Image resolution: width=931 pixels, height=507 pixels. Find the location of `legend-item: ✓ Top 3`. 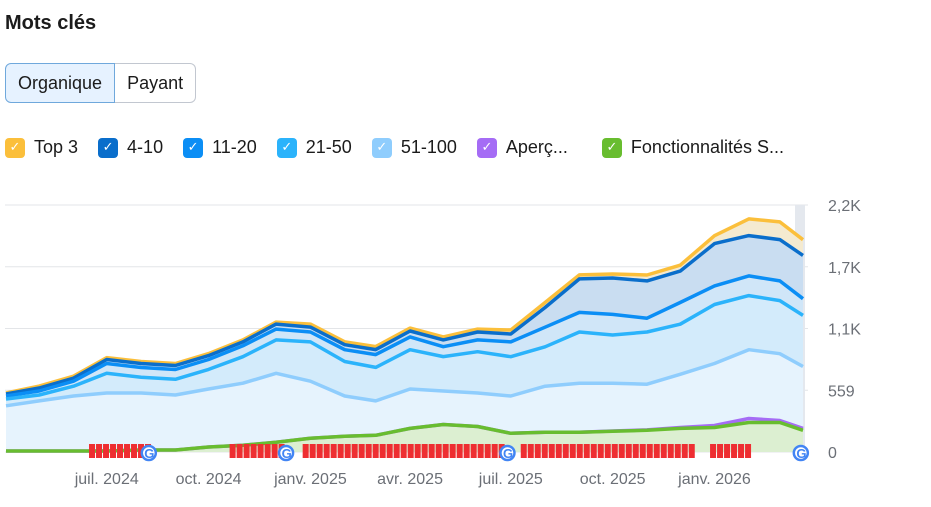

legend-item: ✓ Top 3 is located at coordinates (41, 147).